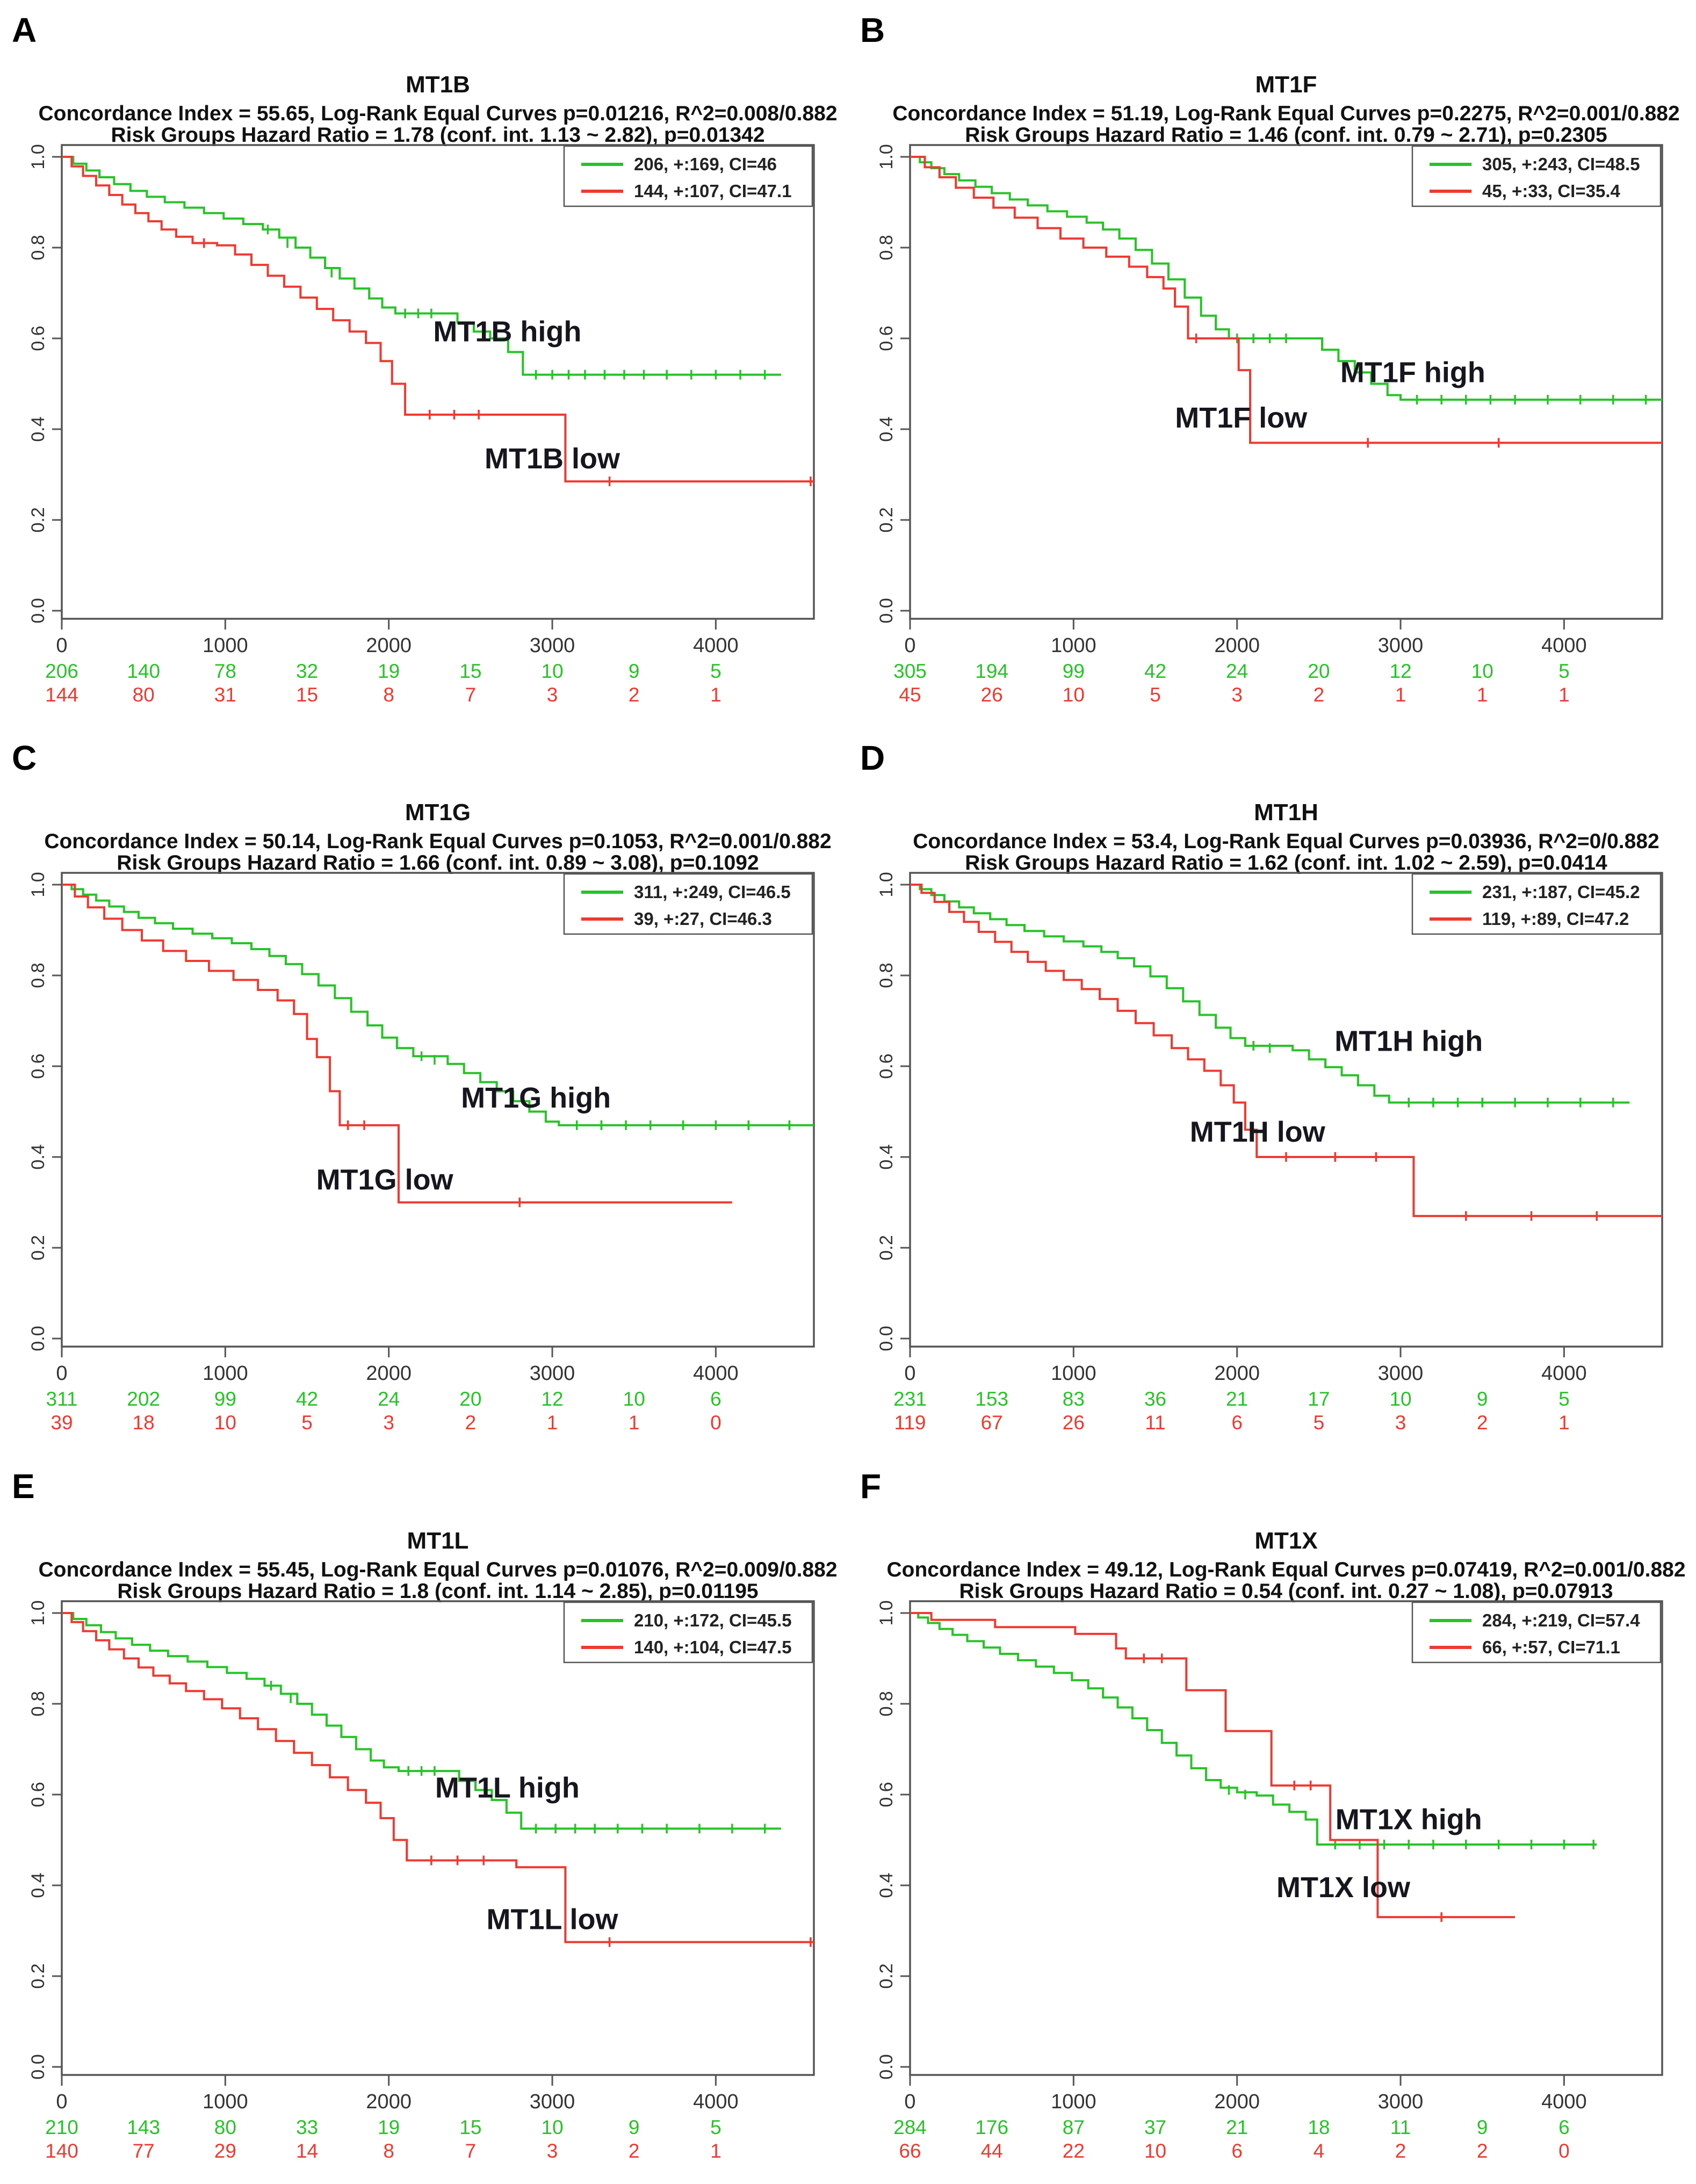 Image resolution: width=1696 pixels, height=2184 pixels. I want to click on risk-count-low: 18, so click(144, 1423).